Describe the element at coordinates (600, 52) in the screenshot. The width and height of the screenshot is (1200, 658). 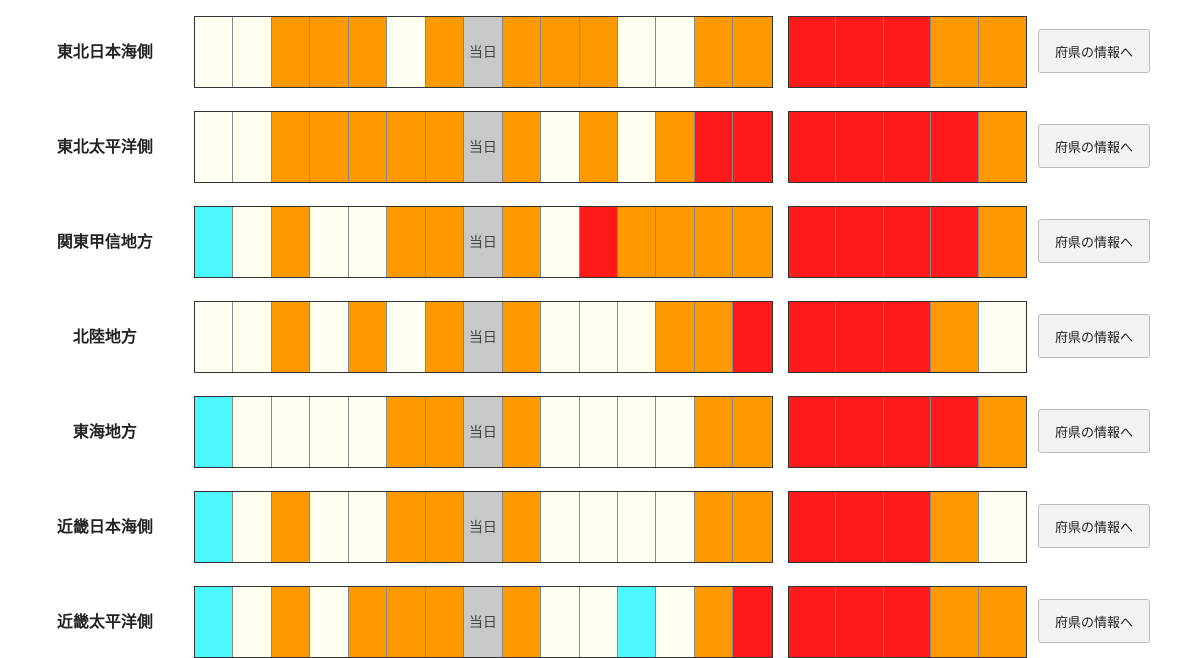
I see `region-row: 東北日本海側 当日 府県の情報へ` at that location.